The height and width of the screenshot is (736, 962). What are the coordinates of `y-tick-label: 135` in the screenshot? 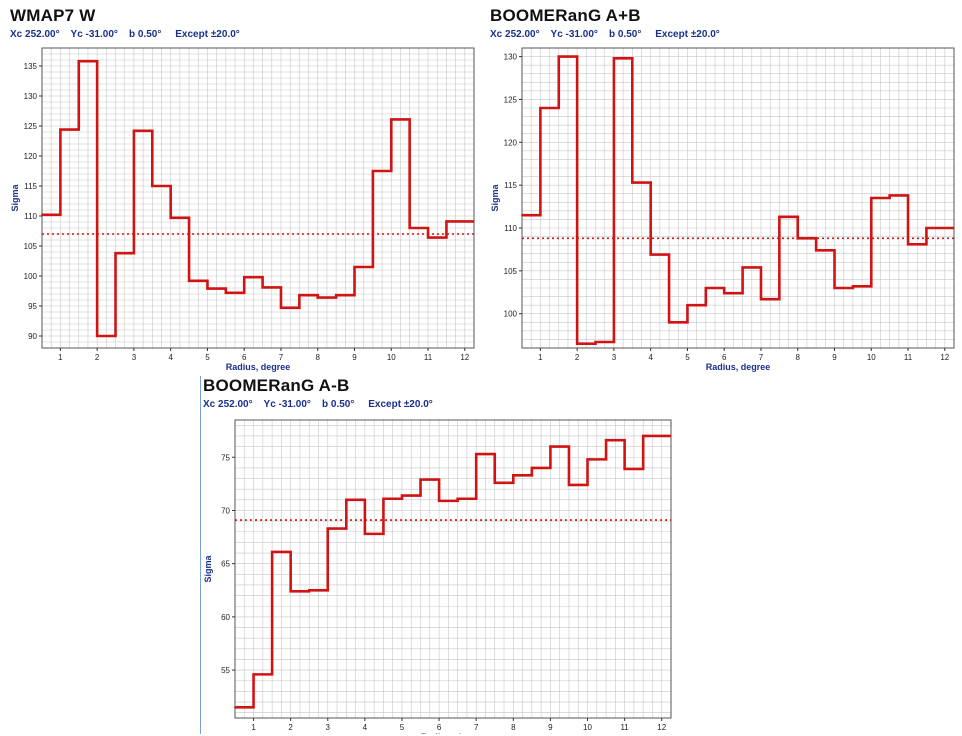 It's located at (31, 66).